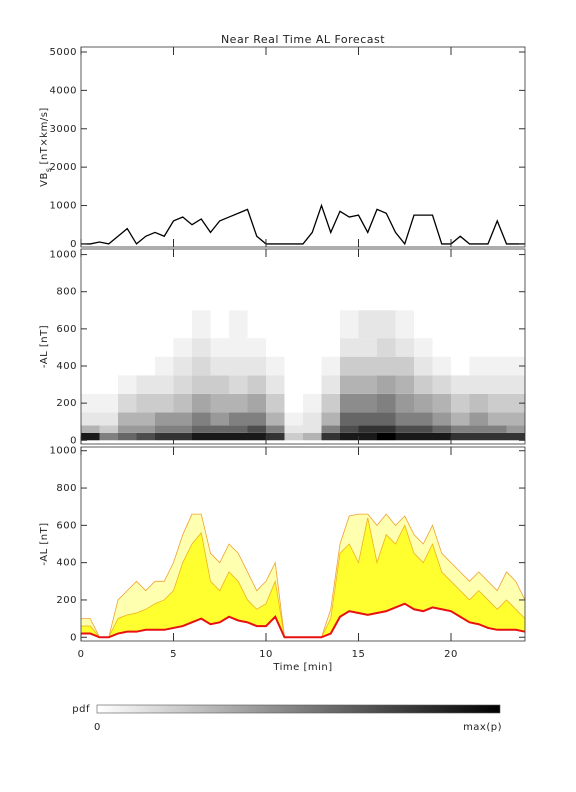 The image size is (576, 792). What do you see at coordinates (173, 654) in the screenshot?
I see `x-tick-label: 5` at bounding box center [173, 654].